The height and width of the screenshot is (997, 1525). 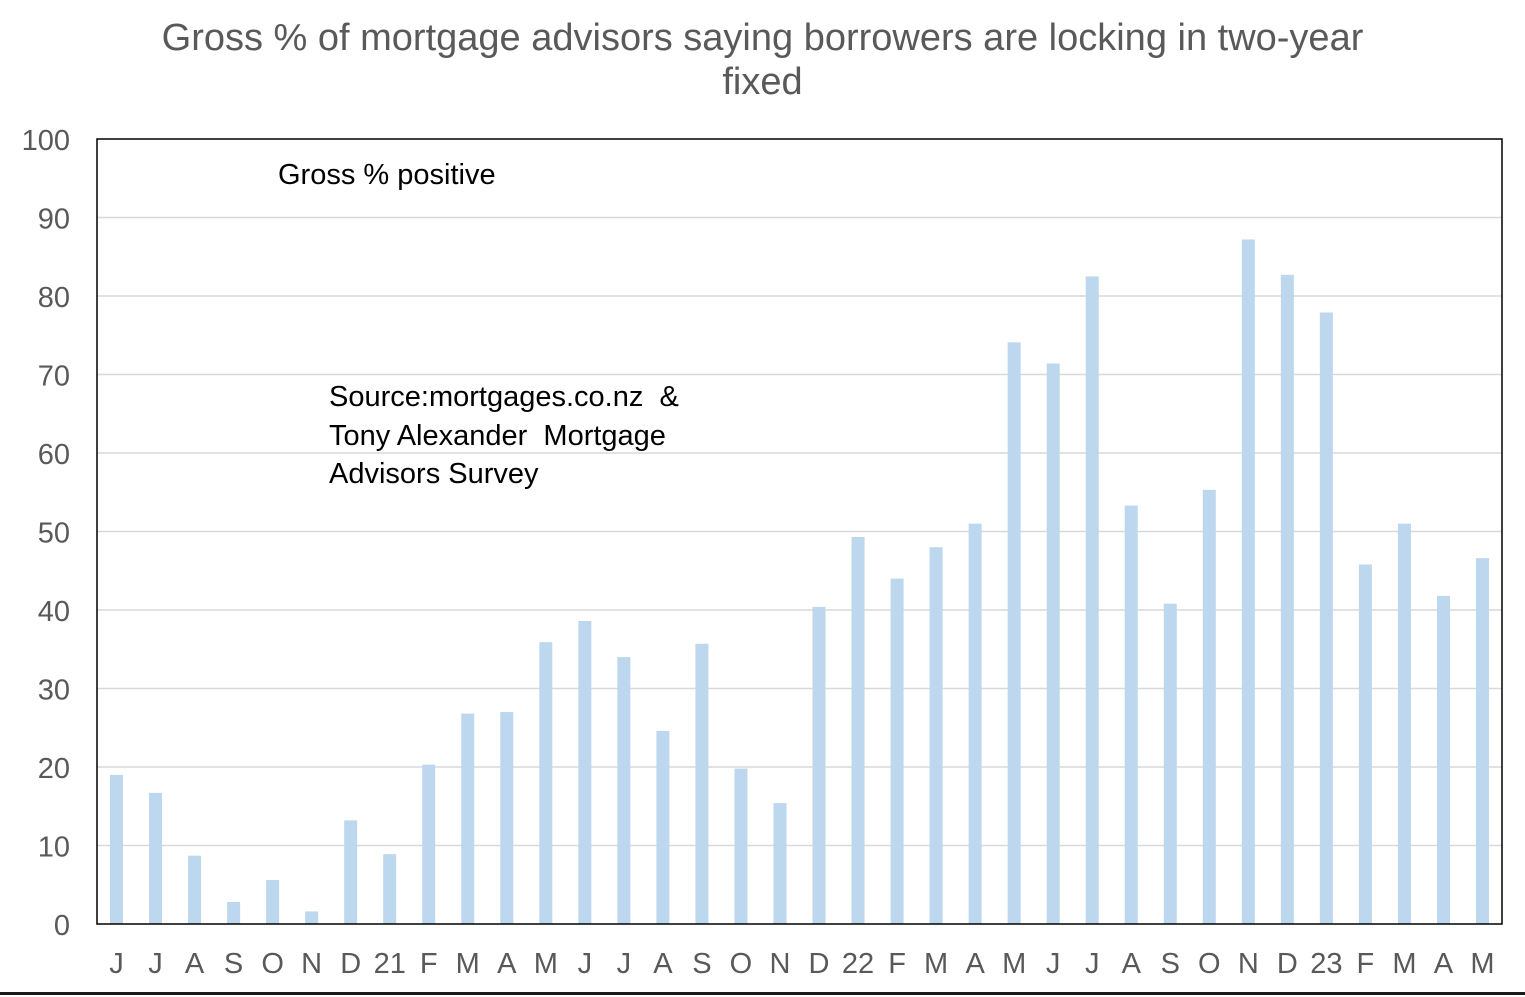 I want to click on x-tick-label: 22, so click(x=858, y=964).